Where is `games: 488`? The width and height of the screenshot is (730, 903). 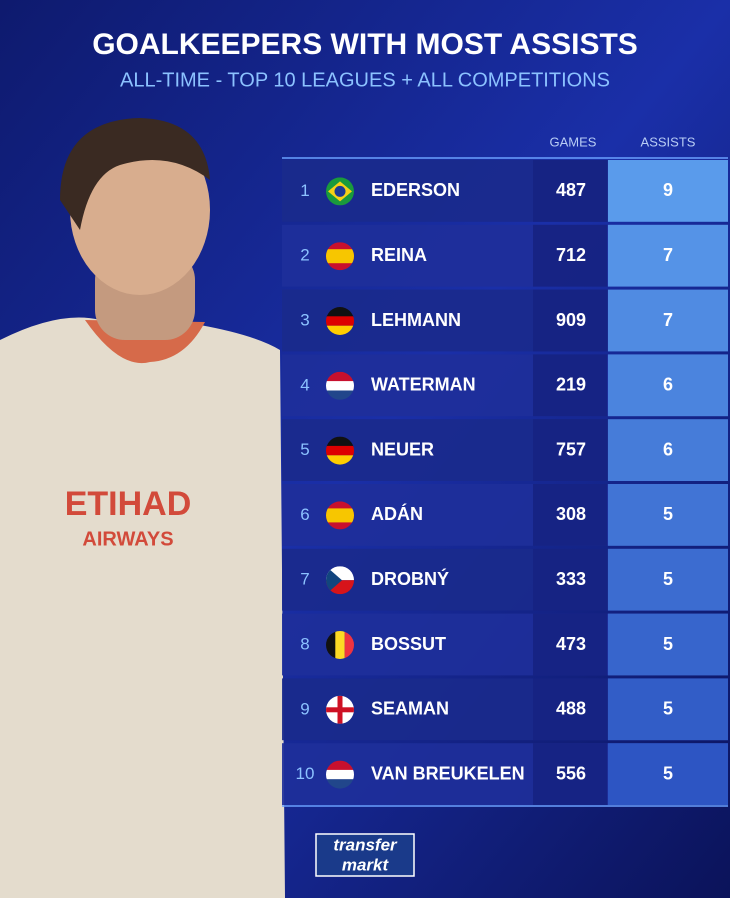 games: 488 is located at coordinates (571, 709).